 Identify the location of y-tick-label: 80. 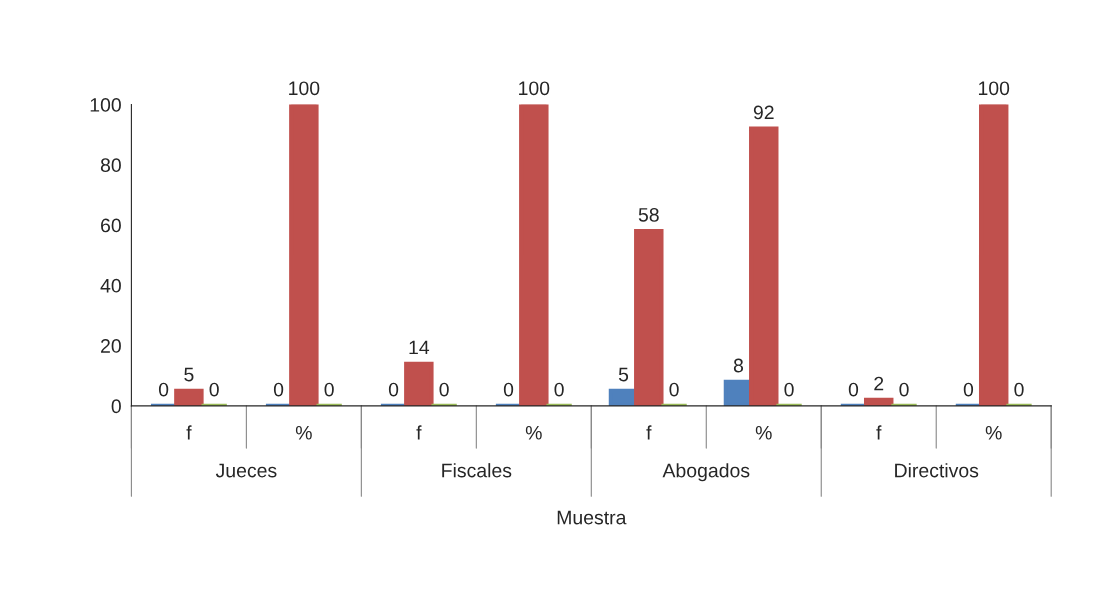
(110, 165).